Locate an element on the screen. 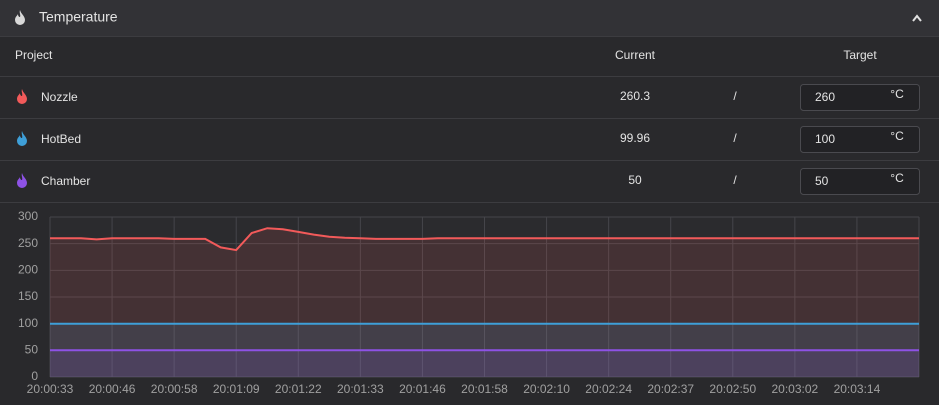 The width and height of the screenshot is (939, 405). row-name: Chamber is located at coordinates (65, 181).